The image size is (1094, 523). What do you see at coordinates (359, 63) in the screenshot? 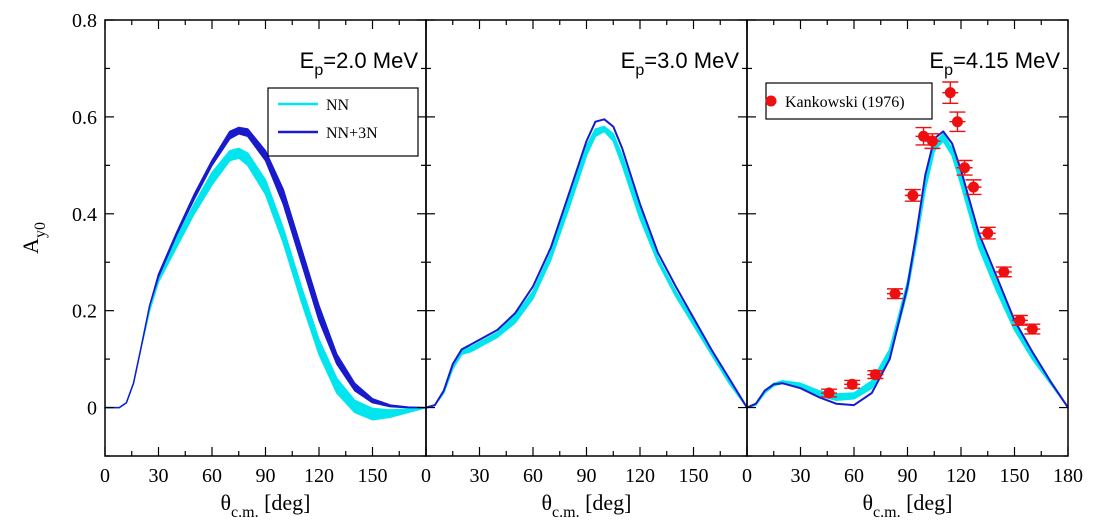
I see `panel-energy-label: Ep=2.0 MeV` at bounding box center [359, 63].